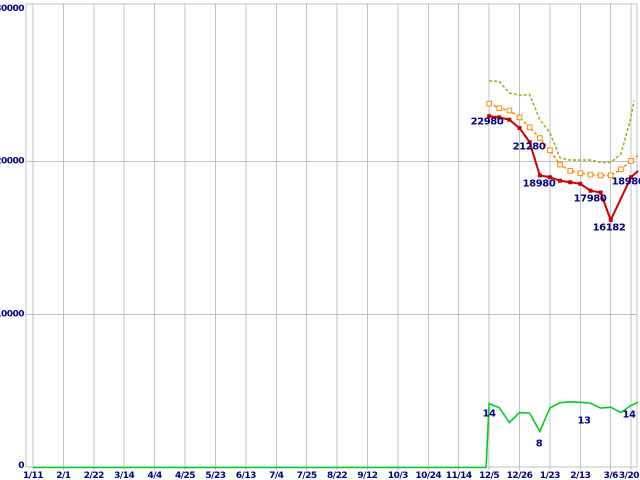 This screenshot has width=640, height=480. I want to click on x-tick-label: 4/25, so click(185, 475).